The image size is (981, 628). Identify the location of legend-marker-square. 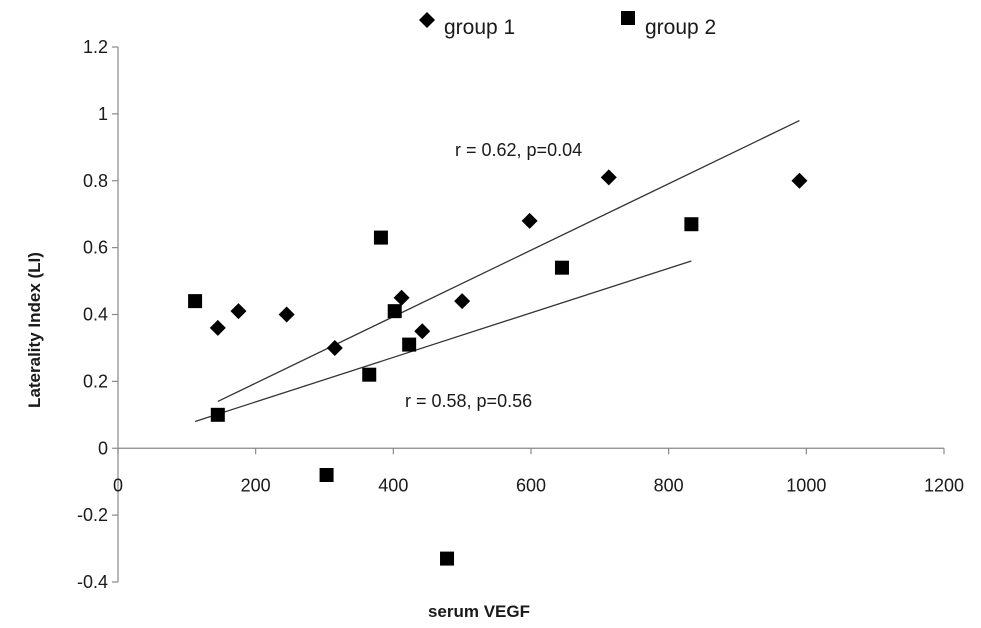
(628, 18).